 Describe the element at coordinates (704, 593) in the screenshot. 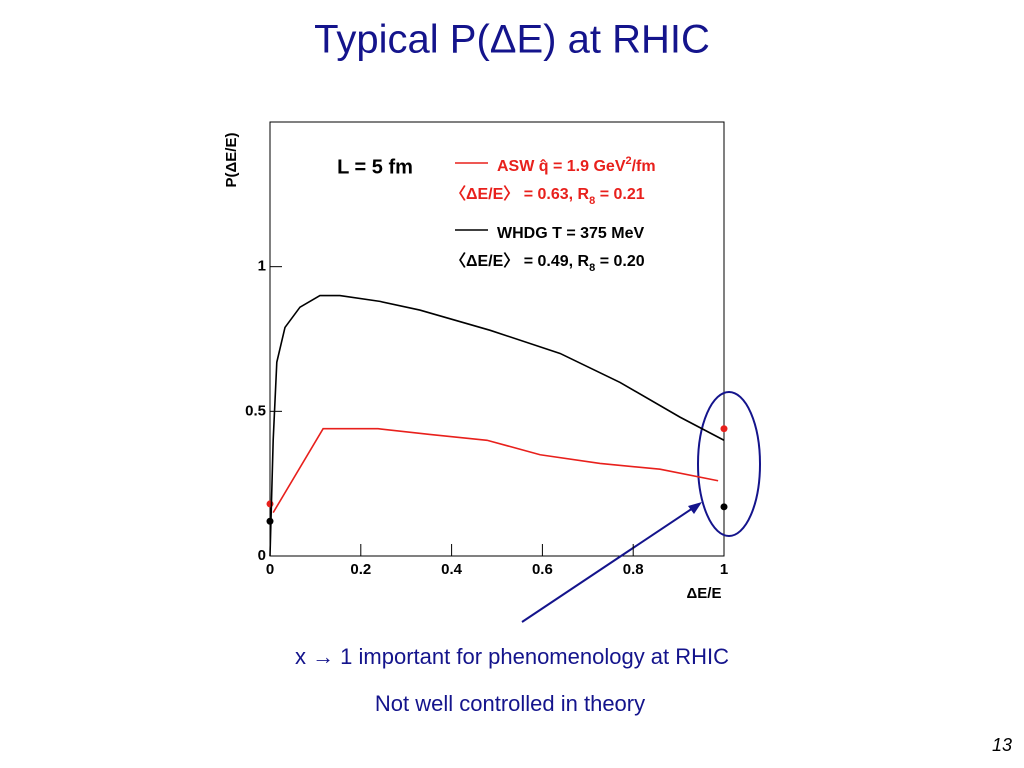

I see `x-axis-label: ΔE/E` at that location.